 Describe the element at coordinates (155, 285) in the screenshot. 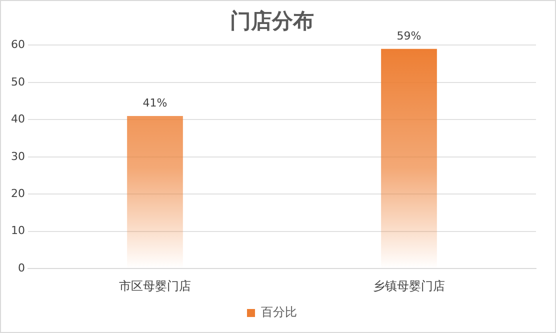

I see `x-tick-label: 市区母婴门店` at that location.